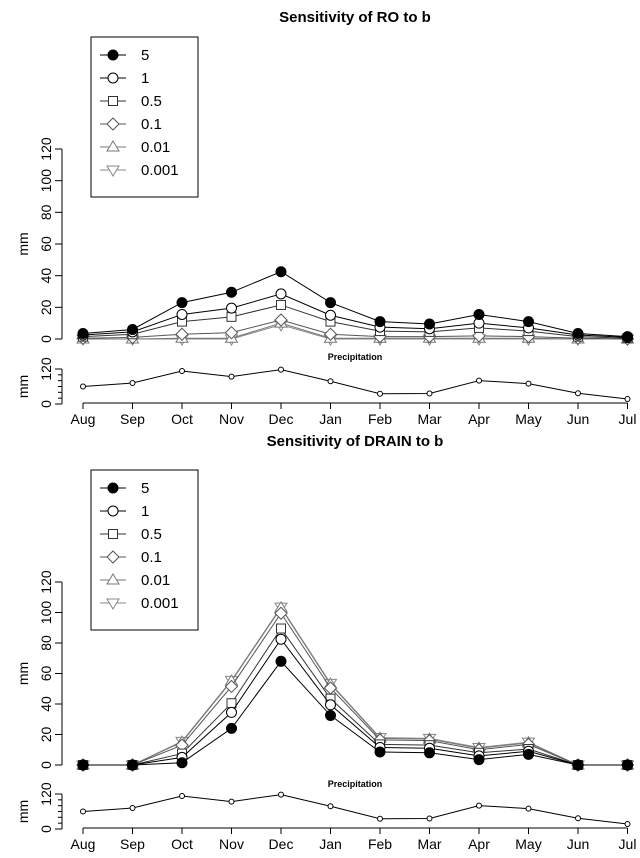 Image resolution: width=640 pixels, height=858 pixels. I want to click on legend-label: 5, so click(145, 55).